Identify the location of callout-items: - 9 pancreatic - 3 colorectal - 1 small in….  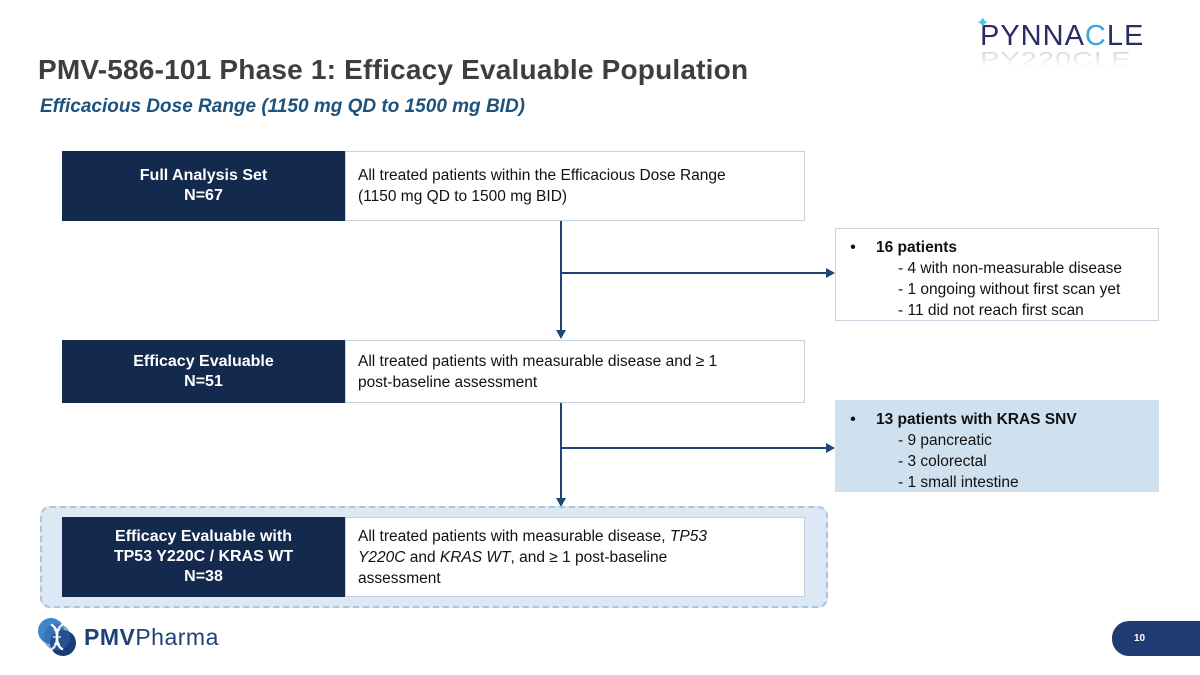
(1025, 461).